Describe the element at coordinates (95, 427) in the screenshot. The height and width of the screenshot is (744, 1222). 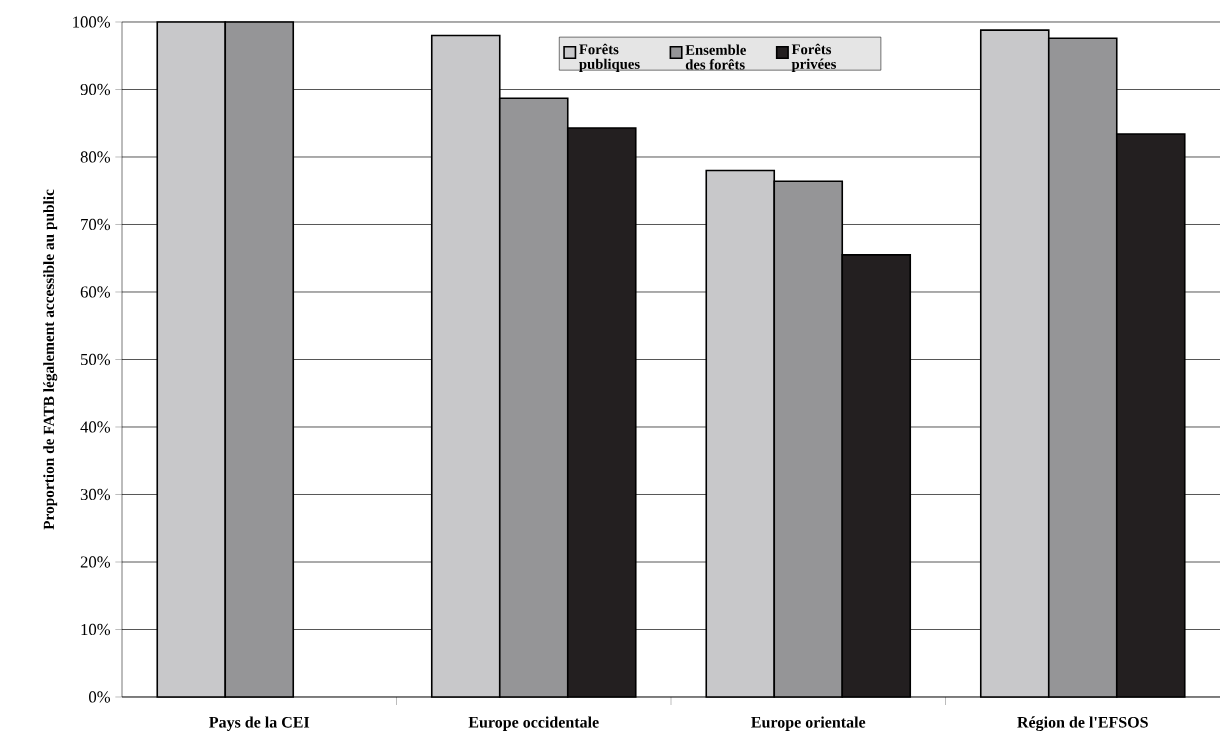
I see `y-tick-label: 40%` at that location.